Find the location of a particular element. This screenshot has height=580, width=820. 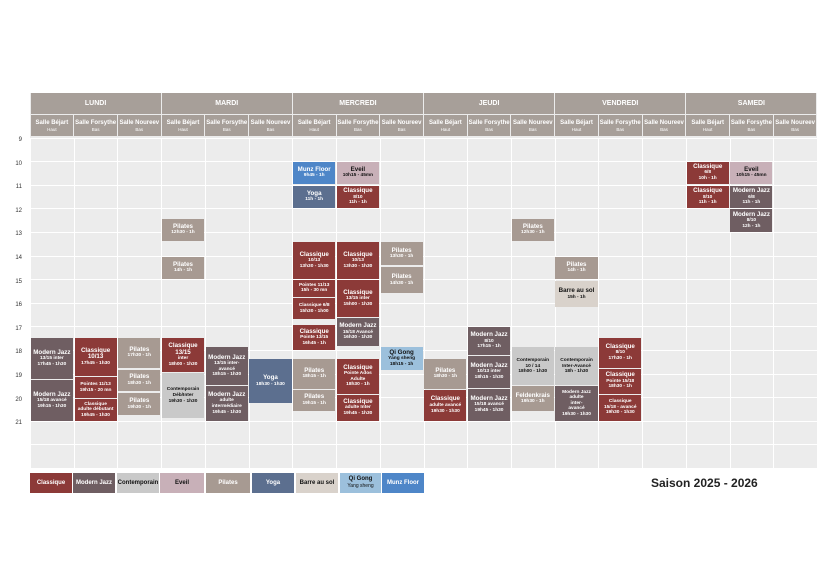

class-detail: 19h45 - 1h30 is located at coordinates (95, 415).